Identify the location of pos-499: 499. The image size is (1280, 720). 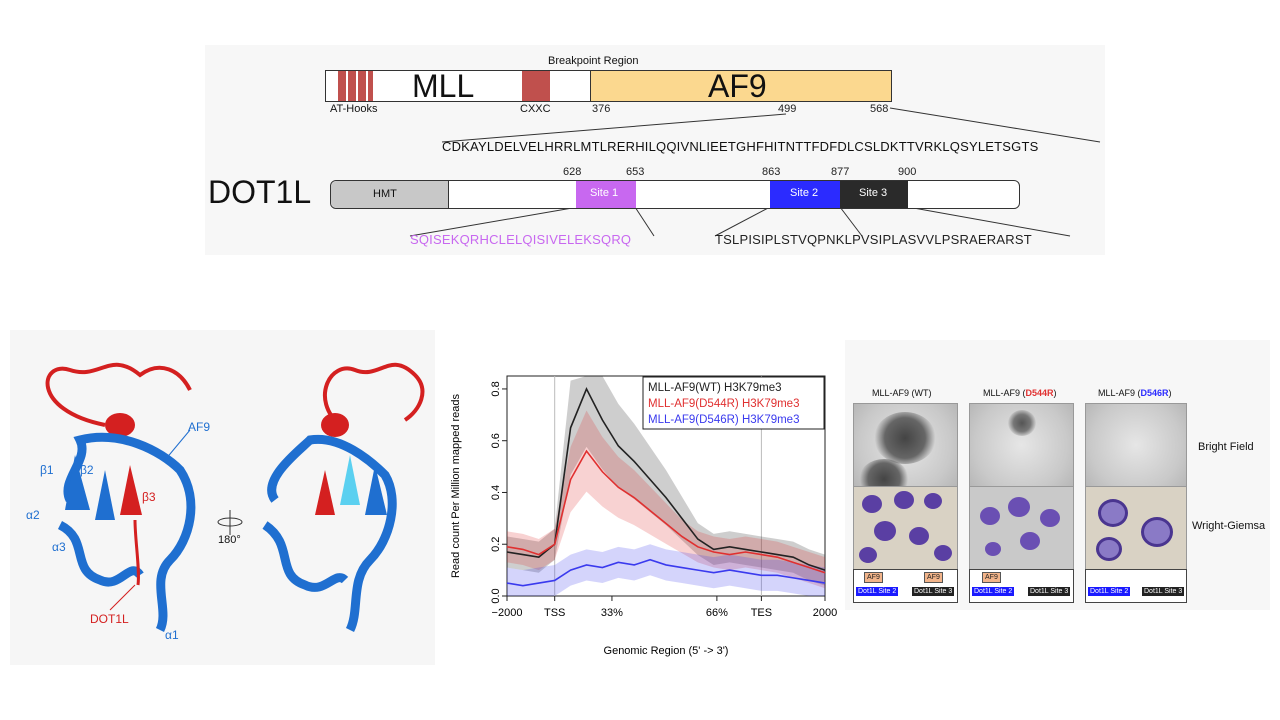
(787, 109).